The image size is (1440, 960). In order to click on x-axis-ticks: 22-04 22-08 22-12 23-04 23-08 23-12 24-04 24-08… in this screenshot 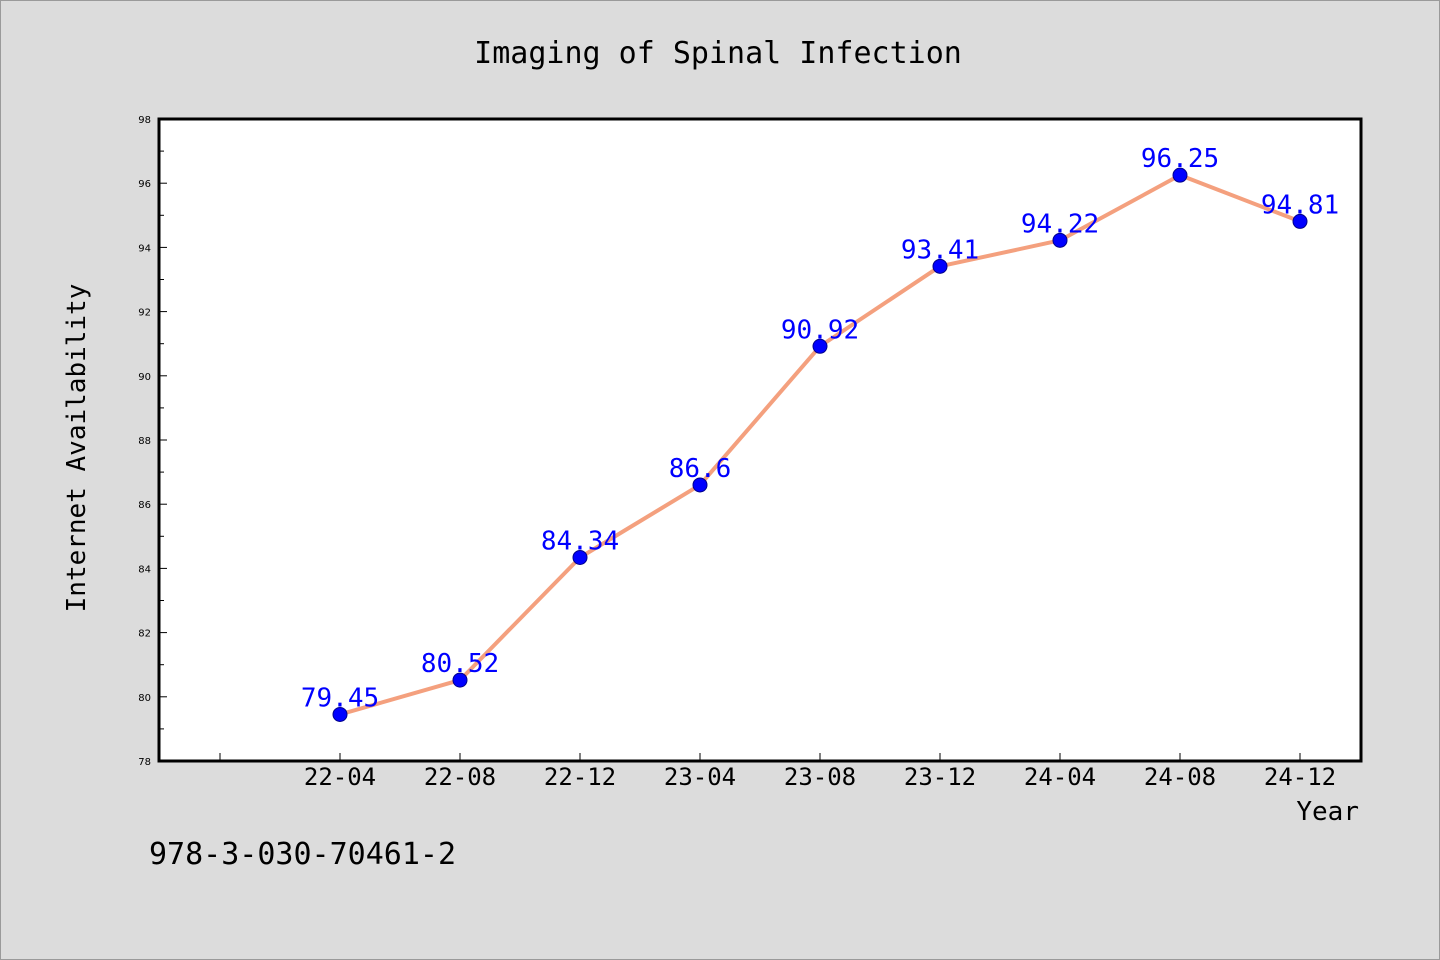, I will do `click(777, 772)`.